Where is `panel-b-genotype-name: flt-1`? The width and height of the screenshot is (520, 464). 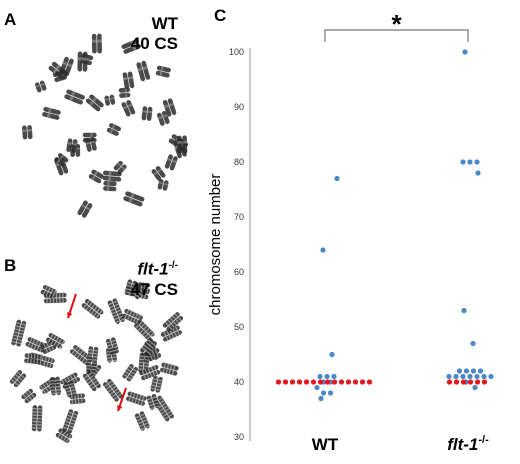 panel-b-genotype-name: flt-1 is located at coordinates (153, 269).